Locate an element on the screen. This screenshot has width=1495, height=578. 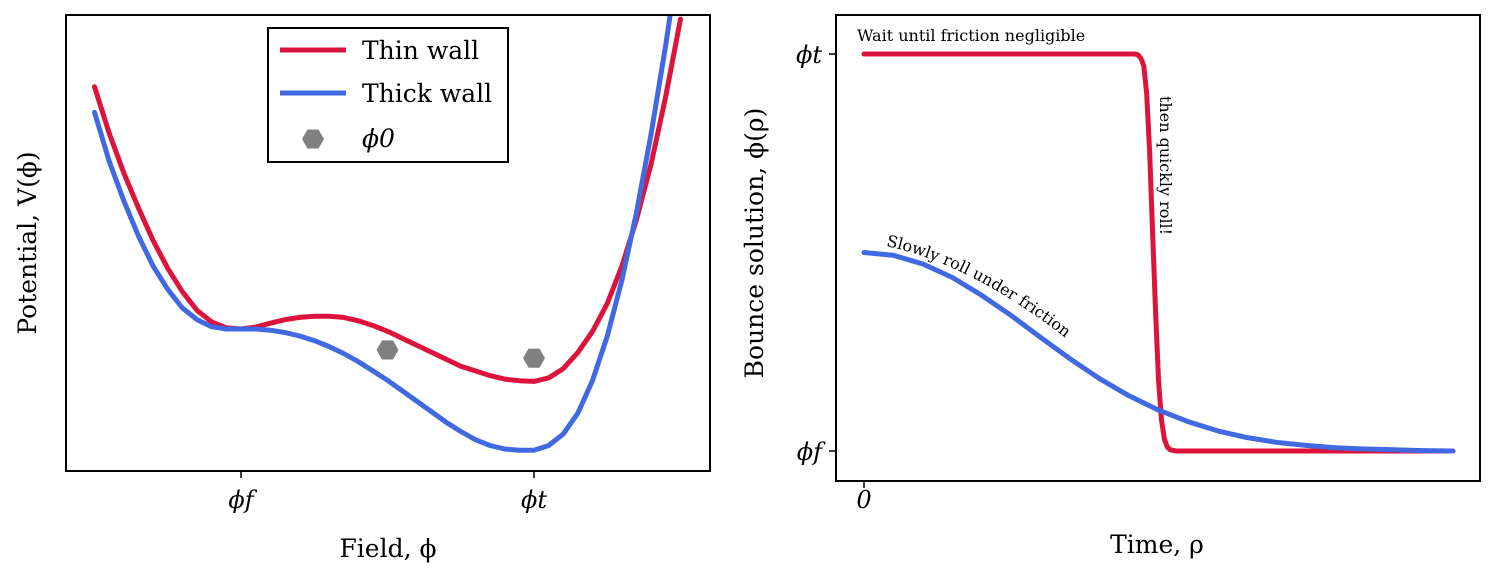
right-y-axis-label: Bounce solution, ϕ(ρ) is located at coordinates (754, 243).